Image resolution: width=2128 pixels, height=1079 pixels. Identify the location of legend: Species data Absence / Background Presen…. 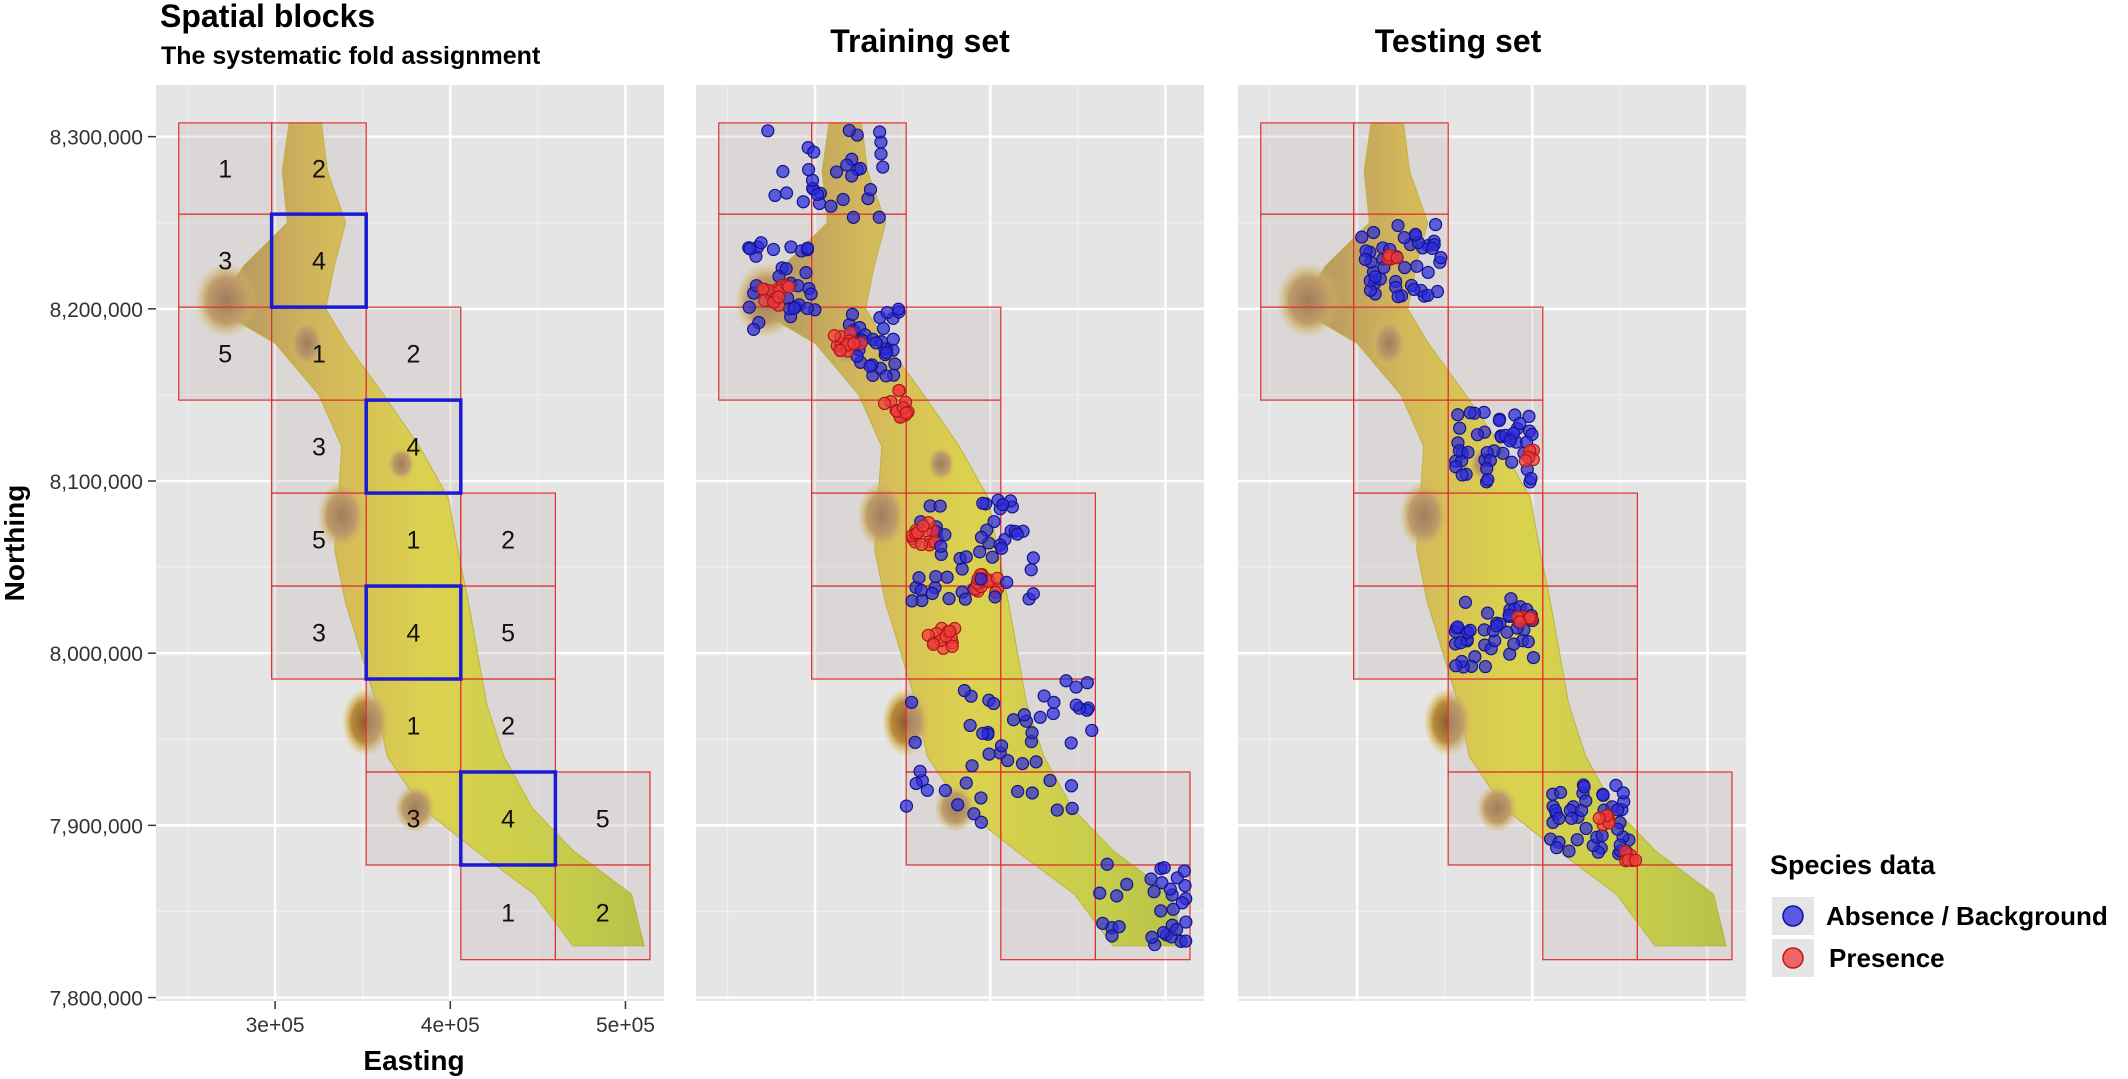
(1939, 913).